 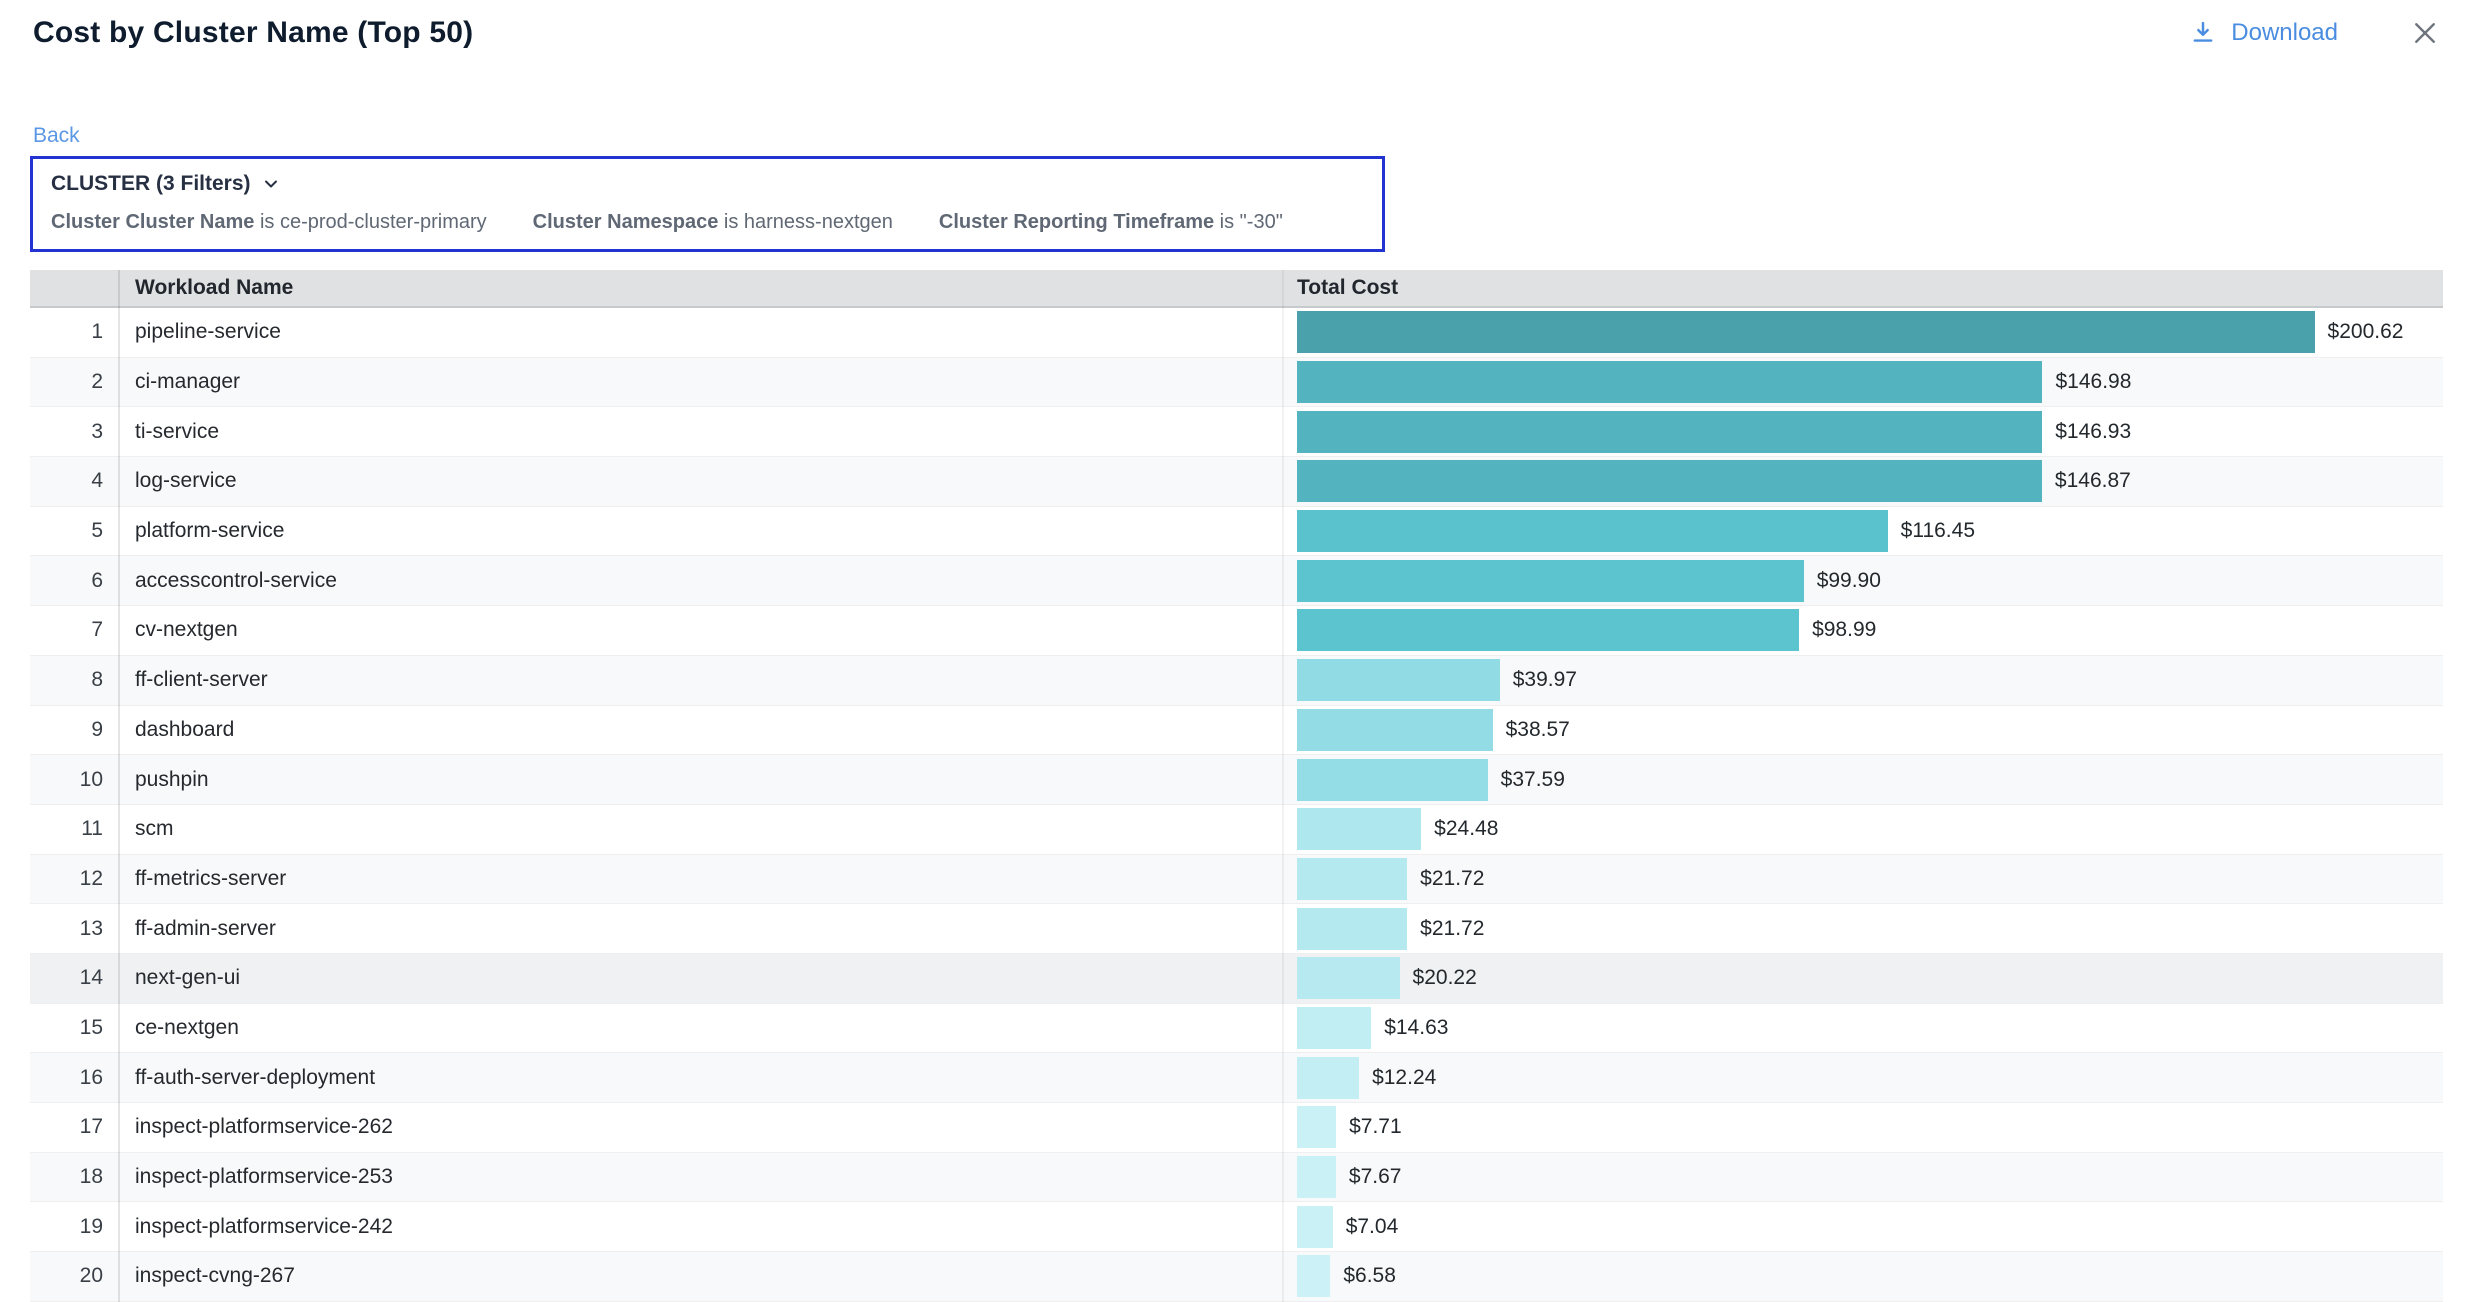 I want to click on cost-value: $14.63, so click(x=1416, y=1027).